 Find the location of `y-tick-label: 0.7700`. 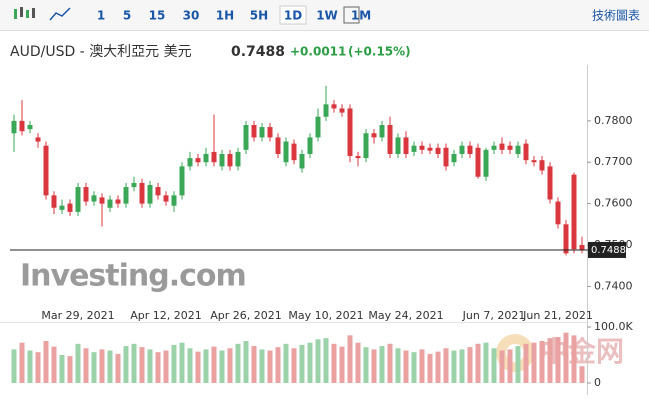

y-tick-label: 0.7700 is located at coordinates (613, 161).